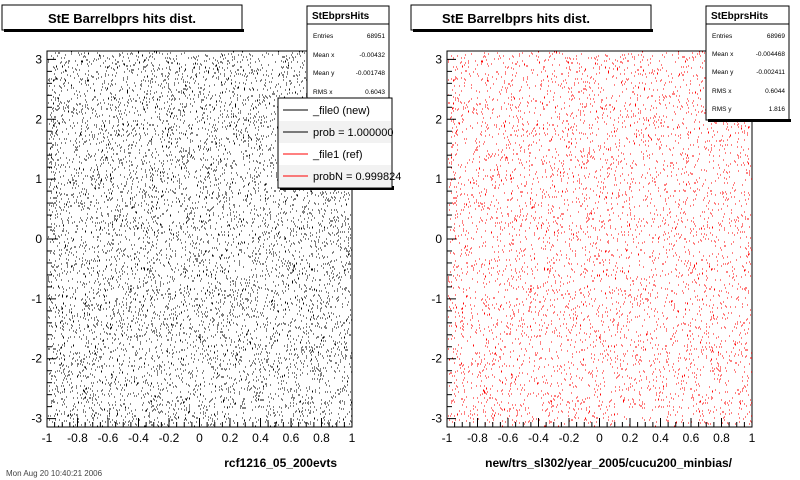  Describe the element at coordinates (324, 73) in the screenshot. I see `left-stats-label: Mean y` at that location.